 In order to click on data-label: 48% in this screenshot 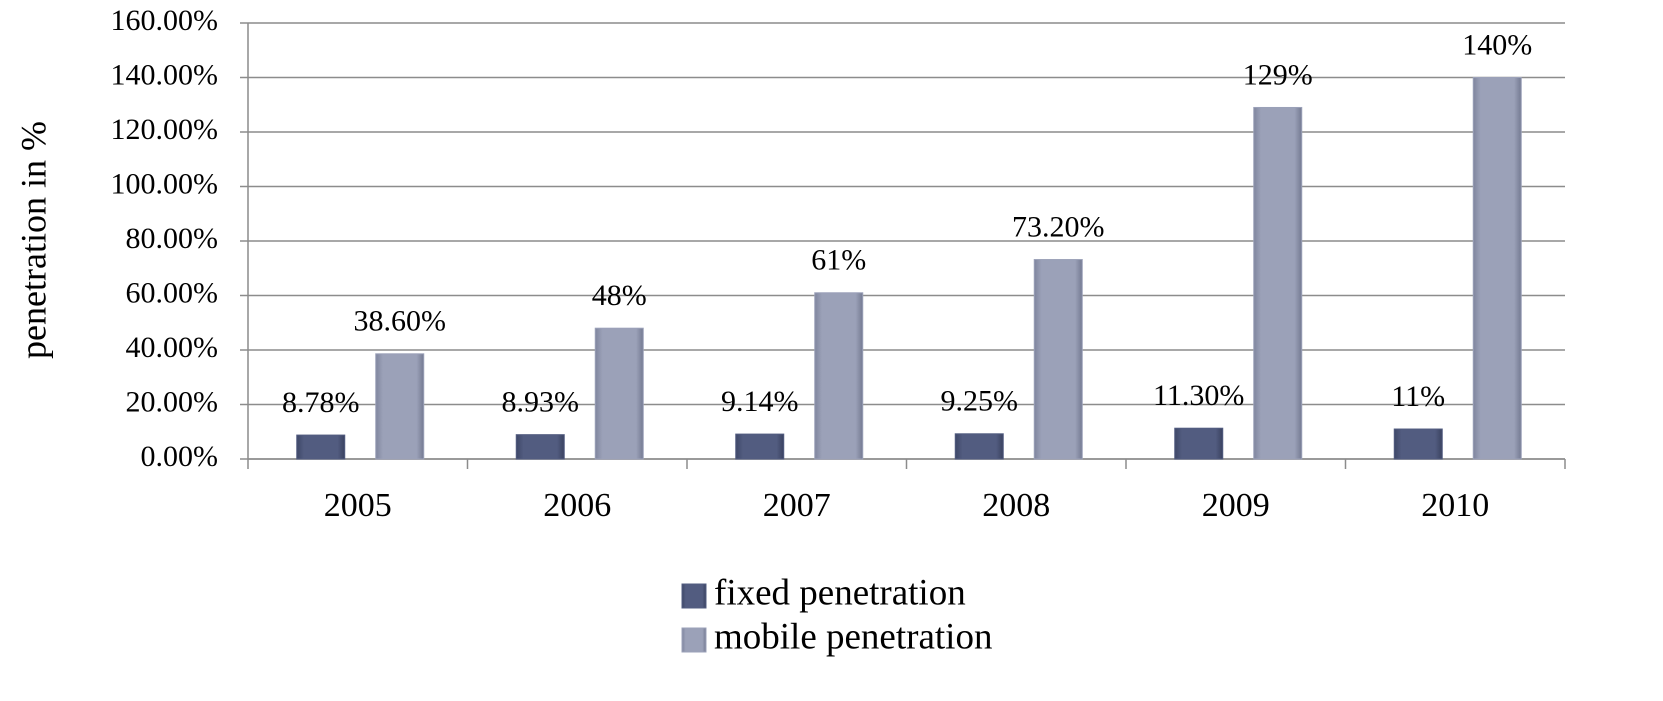, I will do `click(619, 295)`.